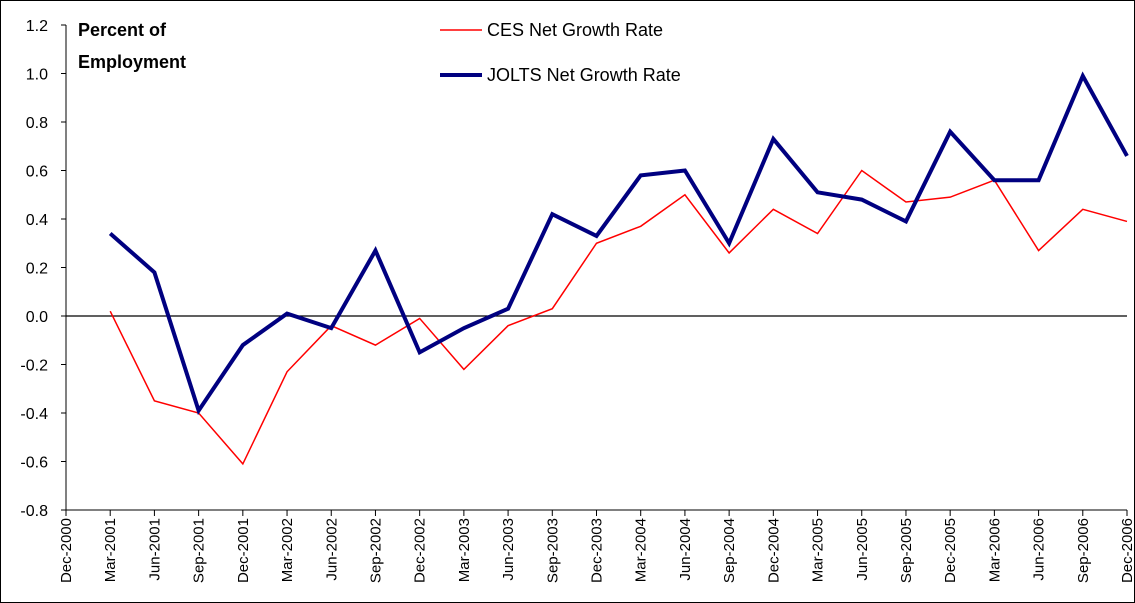  Describe the element at coordinates (1083, 550) in the screenshot. I see `x-tick-label: Sep-2006` at that location.